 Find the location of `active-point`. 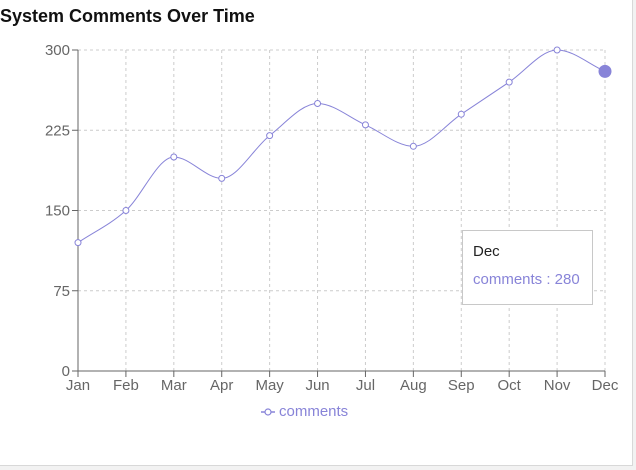

active-point is located at coordinates (605, 71).